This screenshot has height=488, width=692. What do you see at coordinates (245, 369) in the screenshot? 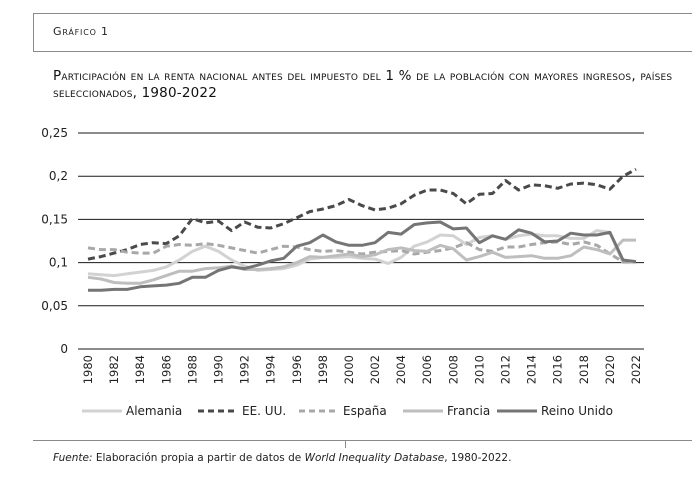
I see `x-tick-label: 1992` at bounding box center [245, 369].